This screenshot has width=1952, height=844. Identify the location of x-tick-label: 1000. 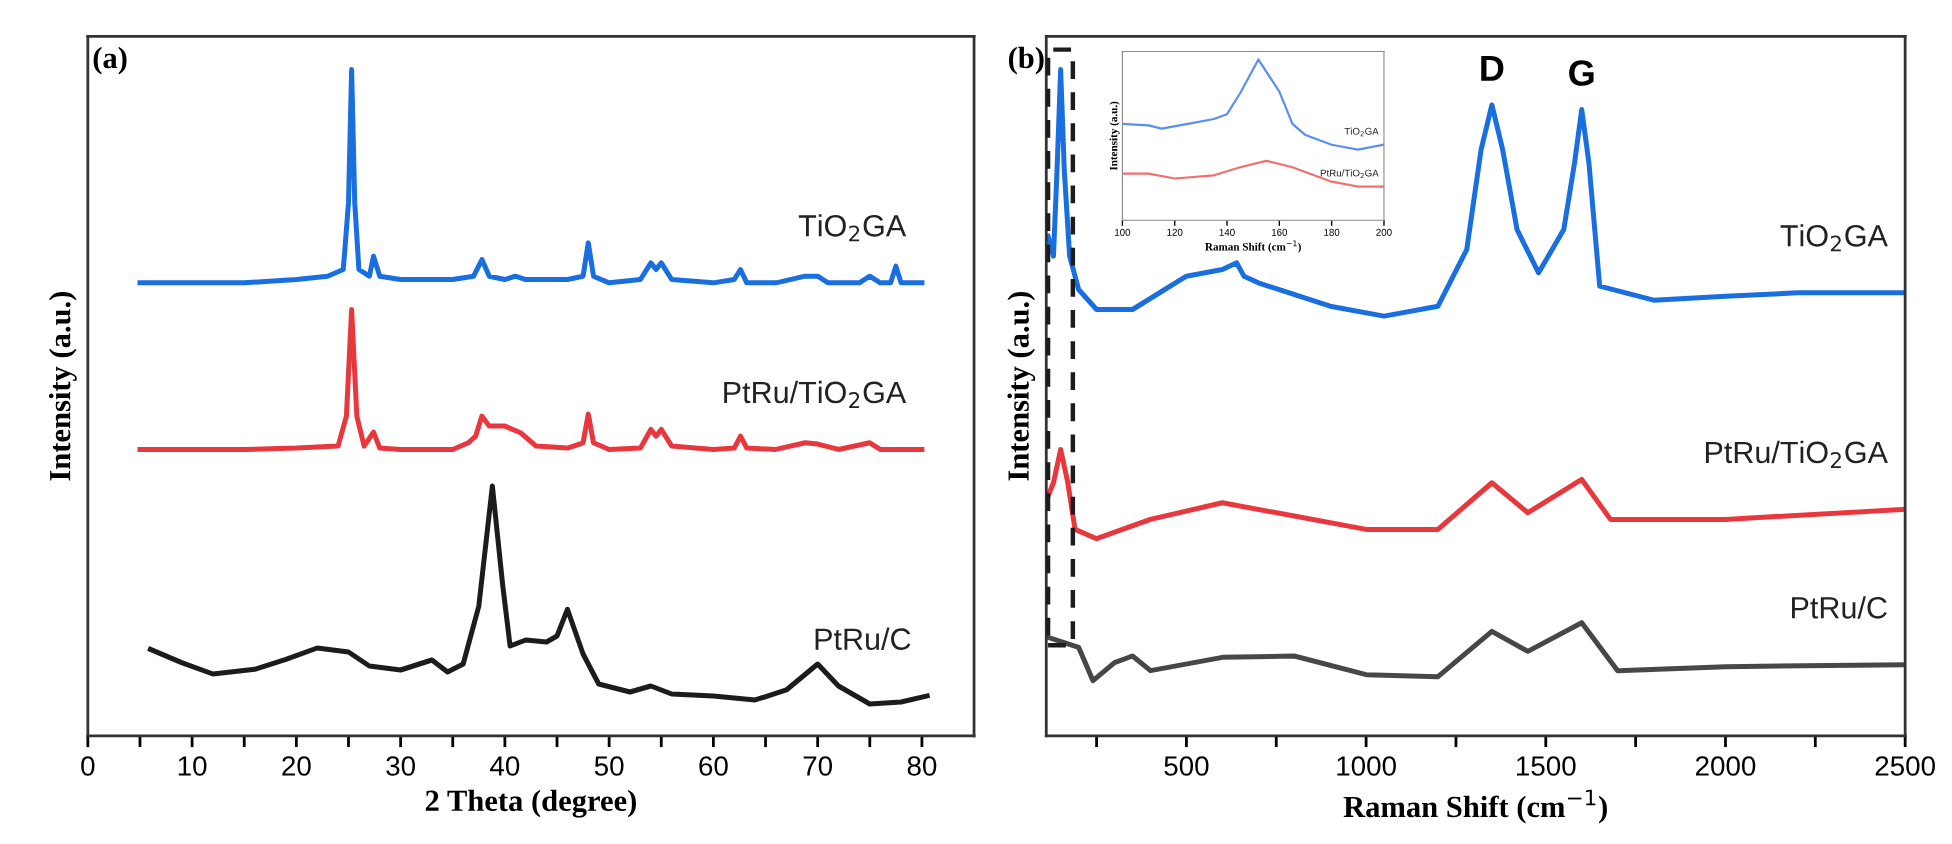
(1366, 766).